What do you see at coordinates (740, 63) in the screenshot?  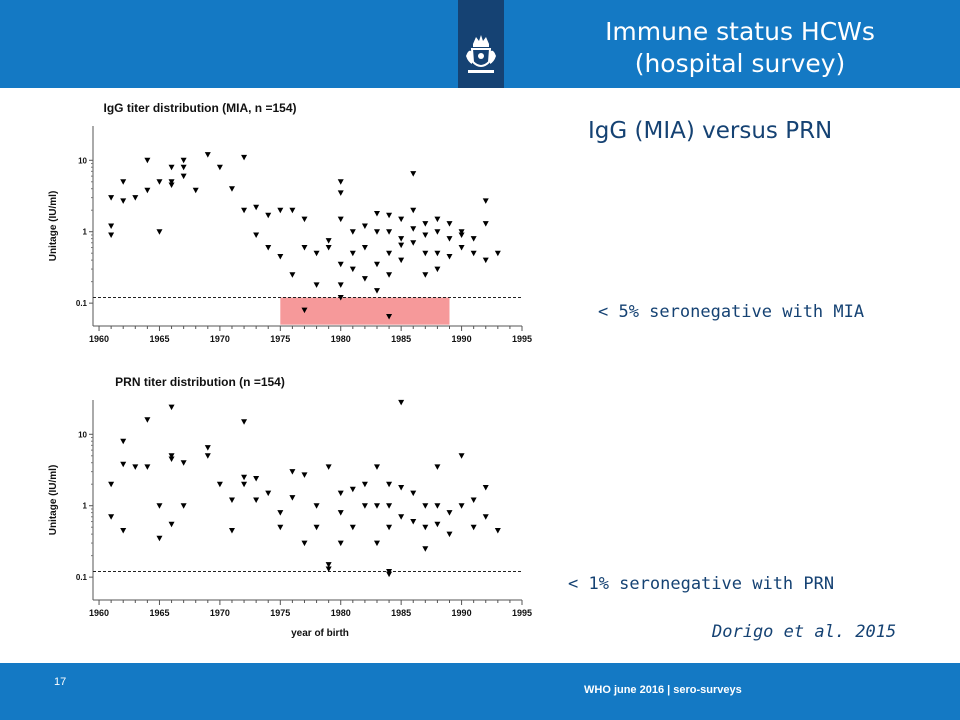 I see `title-line-2: (hospital survey)` at bounding box center [740, 63].